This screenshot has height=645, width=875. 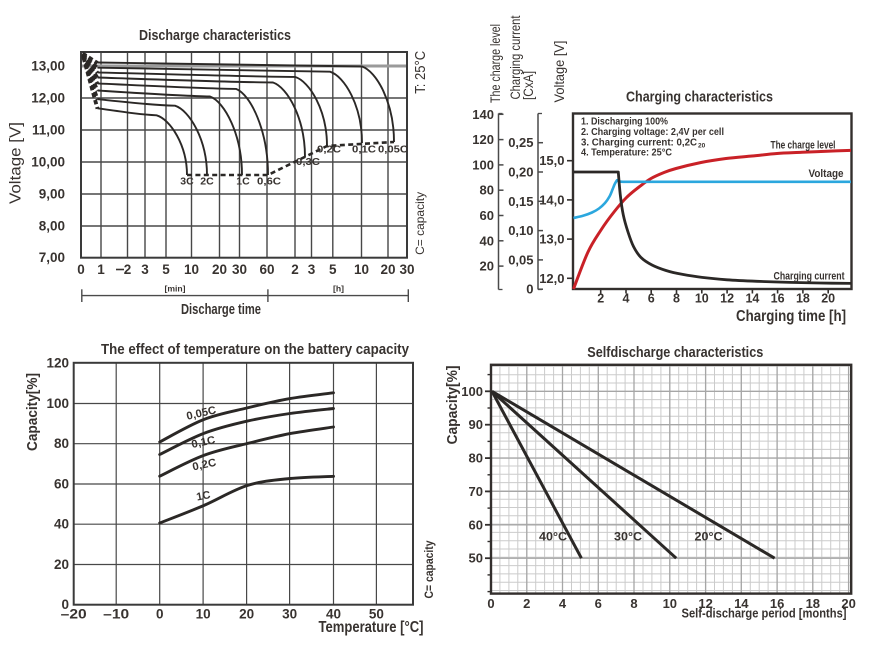 What do you see at coordinates (551, 199) in the screenshot?
I see `svg-text: 14,0` at bounding box center [551, 199].